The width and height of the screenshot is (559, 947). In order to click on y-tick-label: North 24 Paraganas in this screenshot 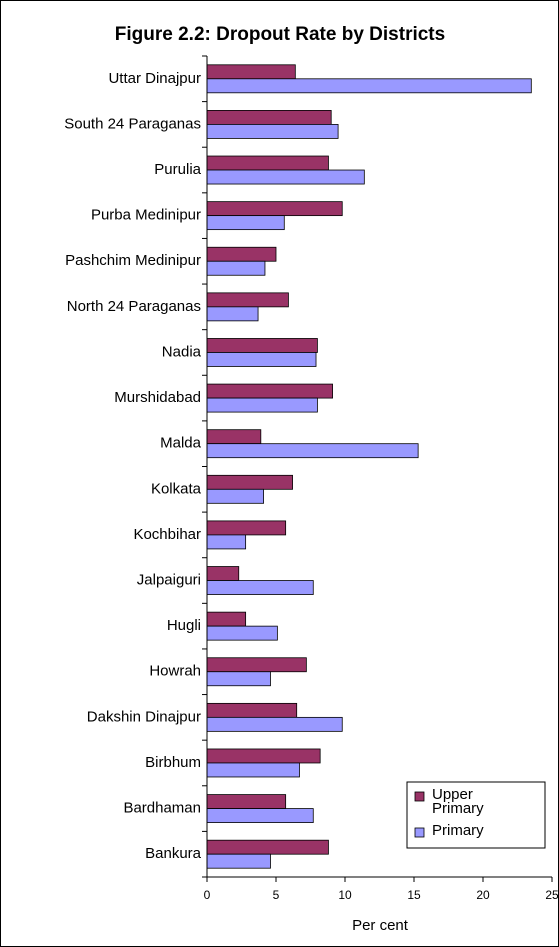, I will do `click(134, 306)`.